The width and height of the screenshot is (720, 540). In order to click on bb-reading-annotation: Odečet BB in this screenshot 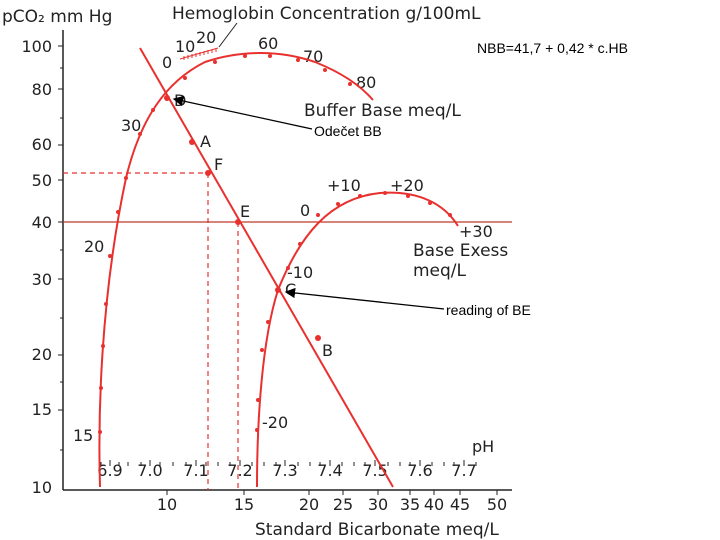, I will do `click(348, 131)`.